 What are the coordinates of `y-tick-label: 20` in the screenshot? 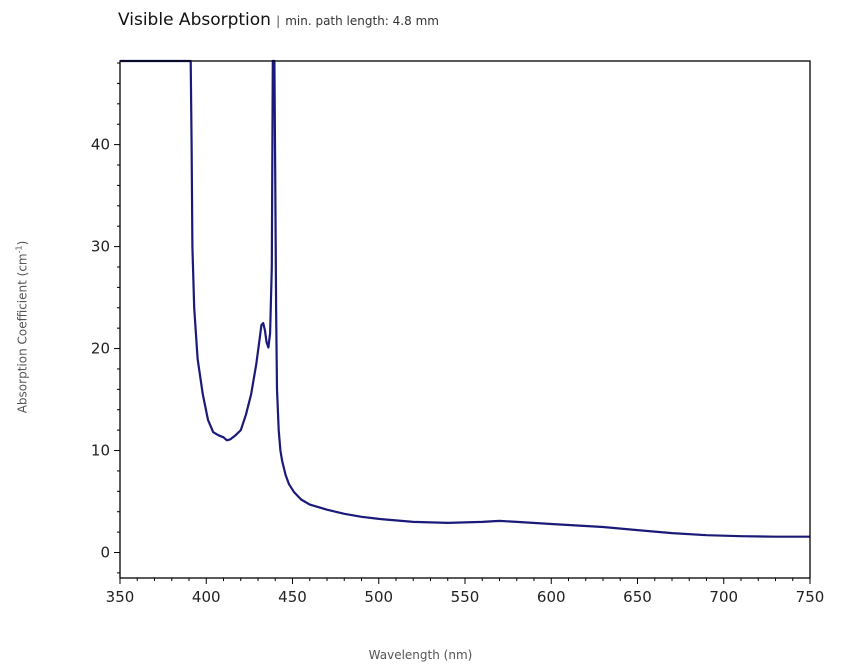 It's located at (100, 349).